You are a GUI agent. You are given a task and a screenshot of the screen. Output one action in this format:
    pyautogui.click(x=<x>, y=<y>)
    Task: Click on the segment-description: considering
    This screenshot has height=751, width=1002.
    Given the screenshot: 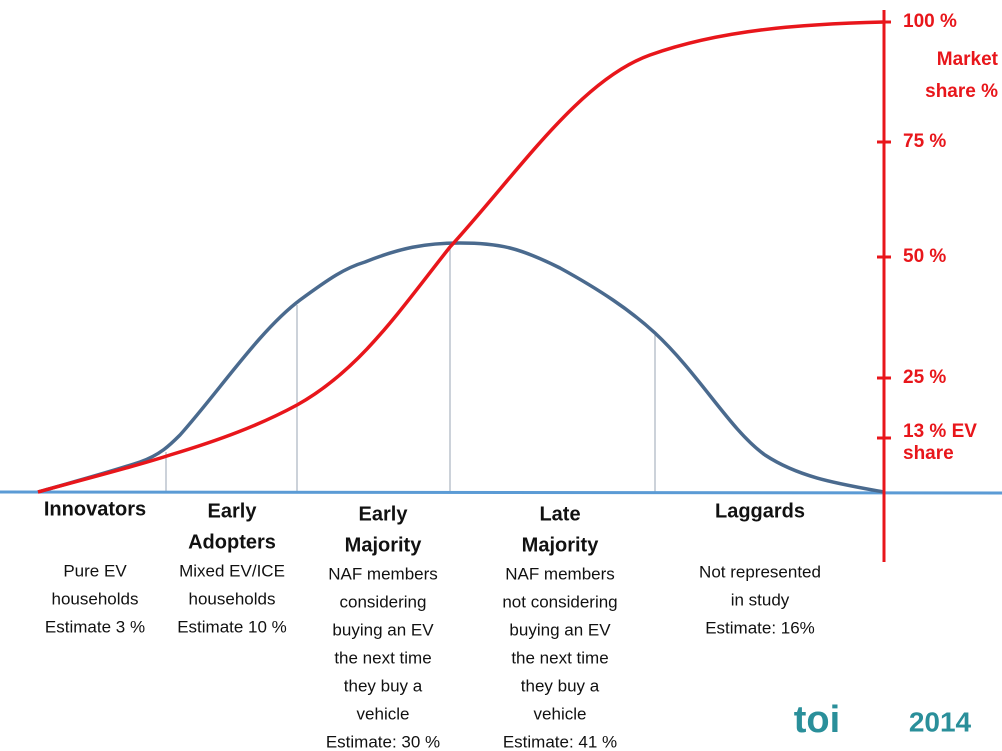 What is the action you would take?
    pyautogui.click(x=383, y=601)
    